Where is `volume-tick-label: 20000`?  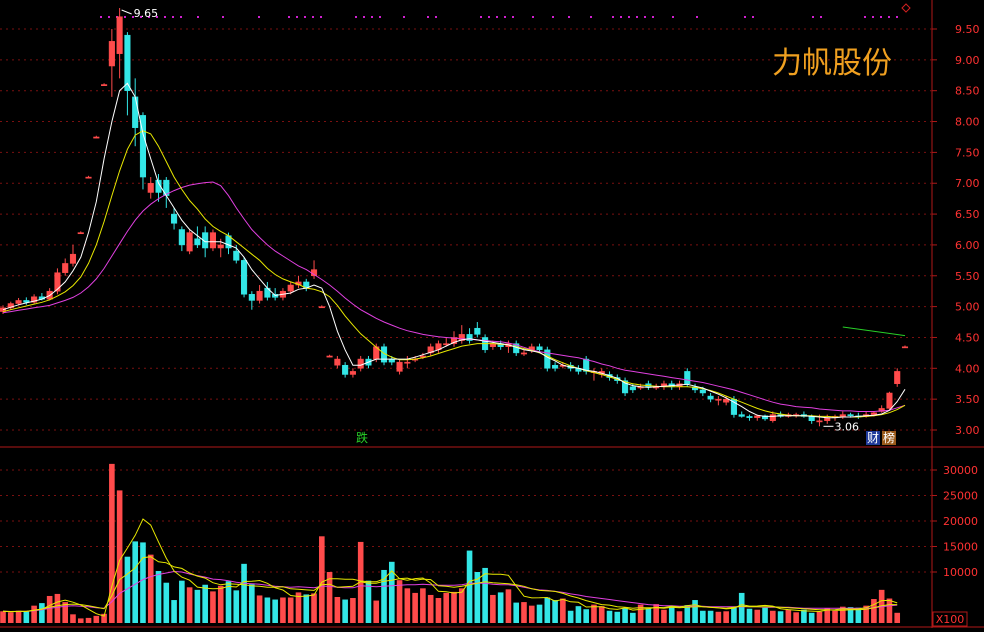
volume-tick-label: 20000 is located at coordinates (960, 521).